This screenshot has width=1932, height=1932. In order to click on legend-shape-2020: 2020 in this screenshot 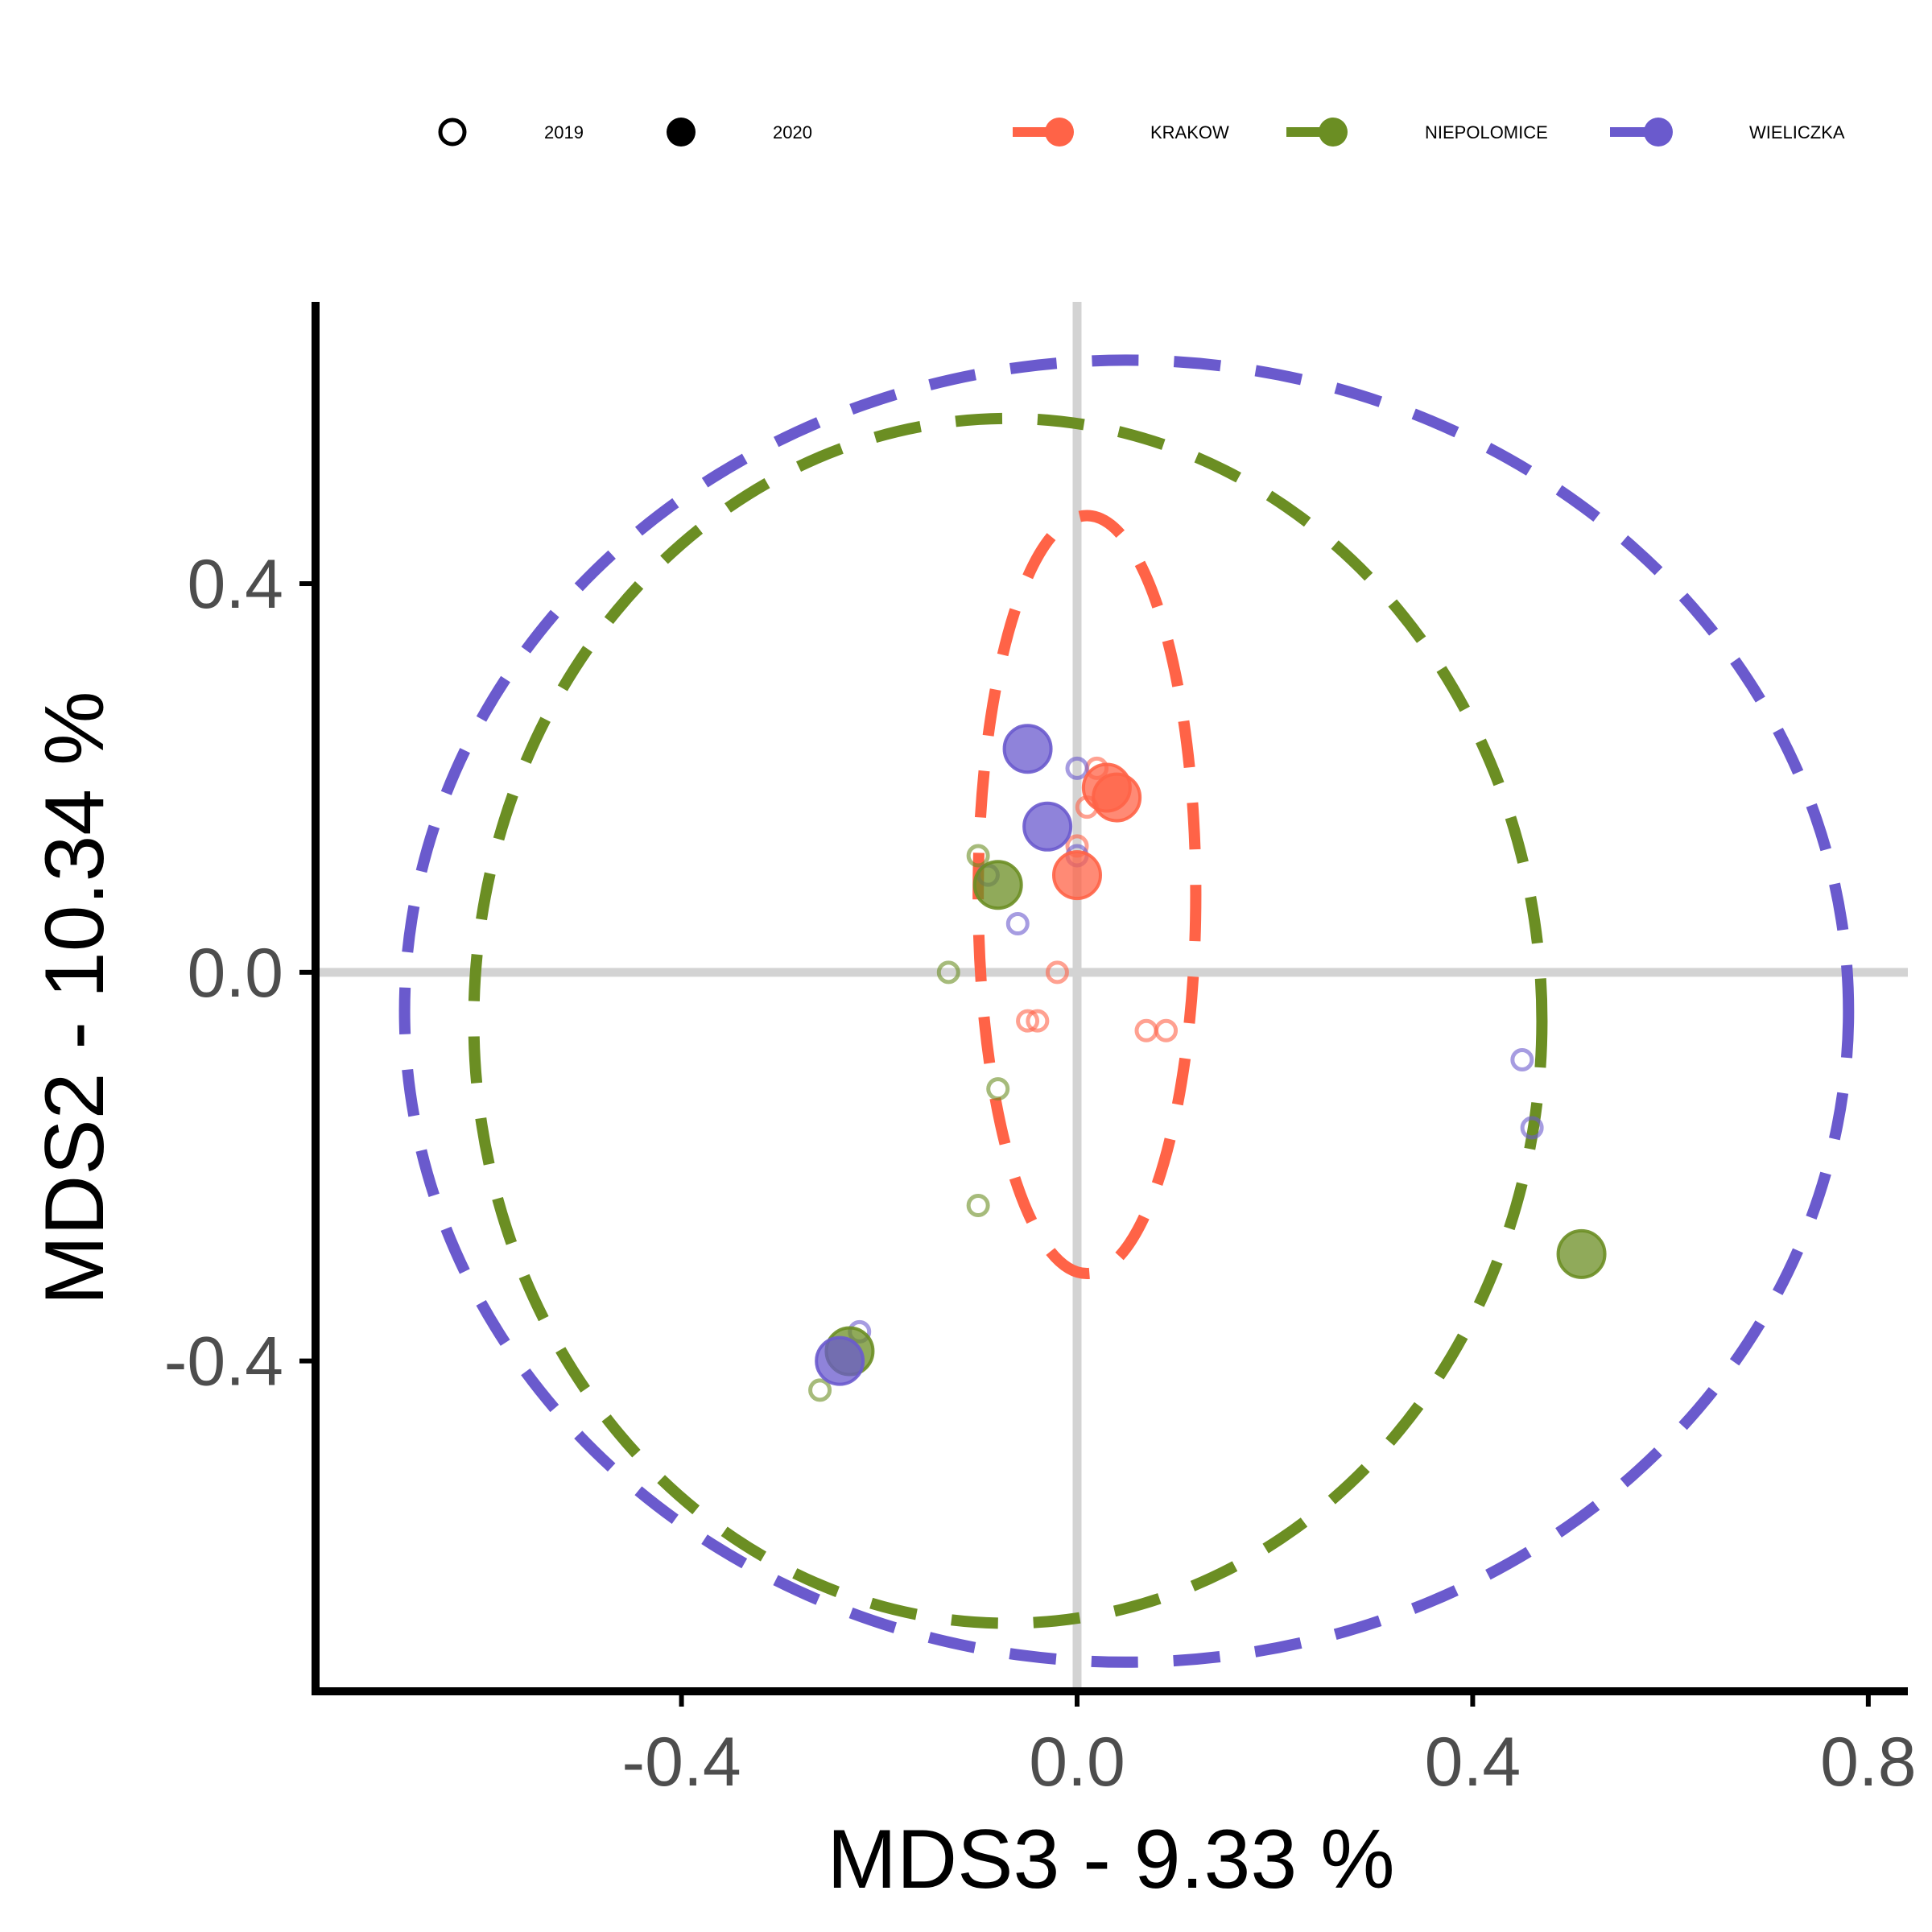, I will do `click(739, 132)`.